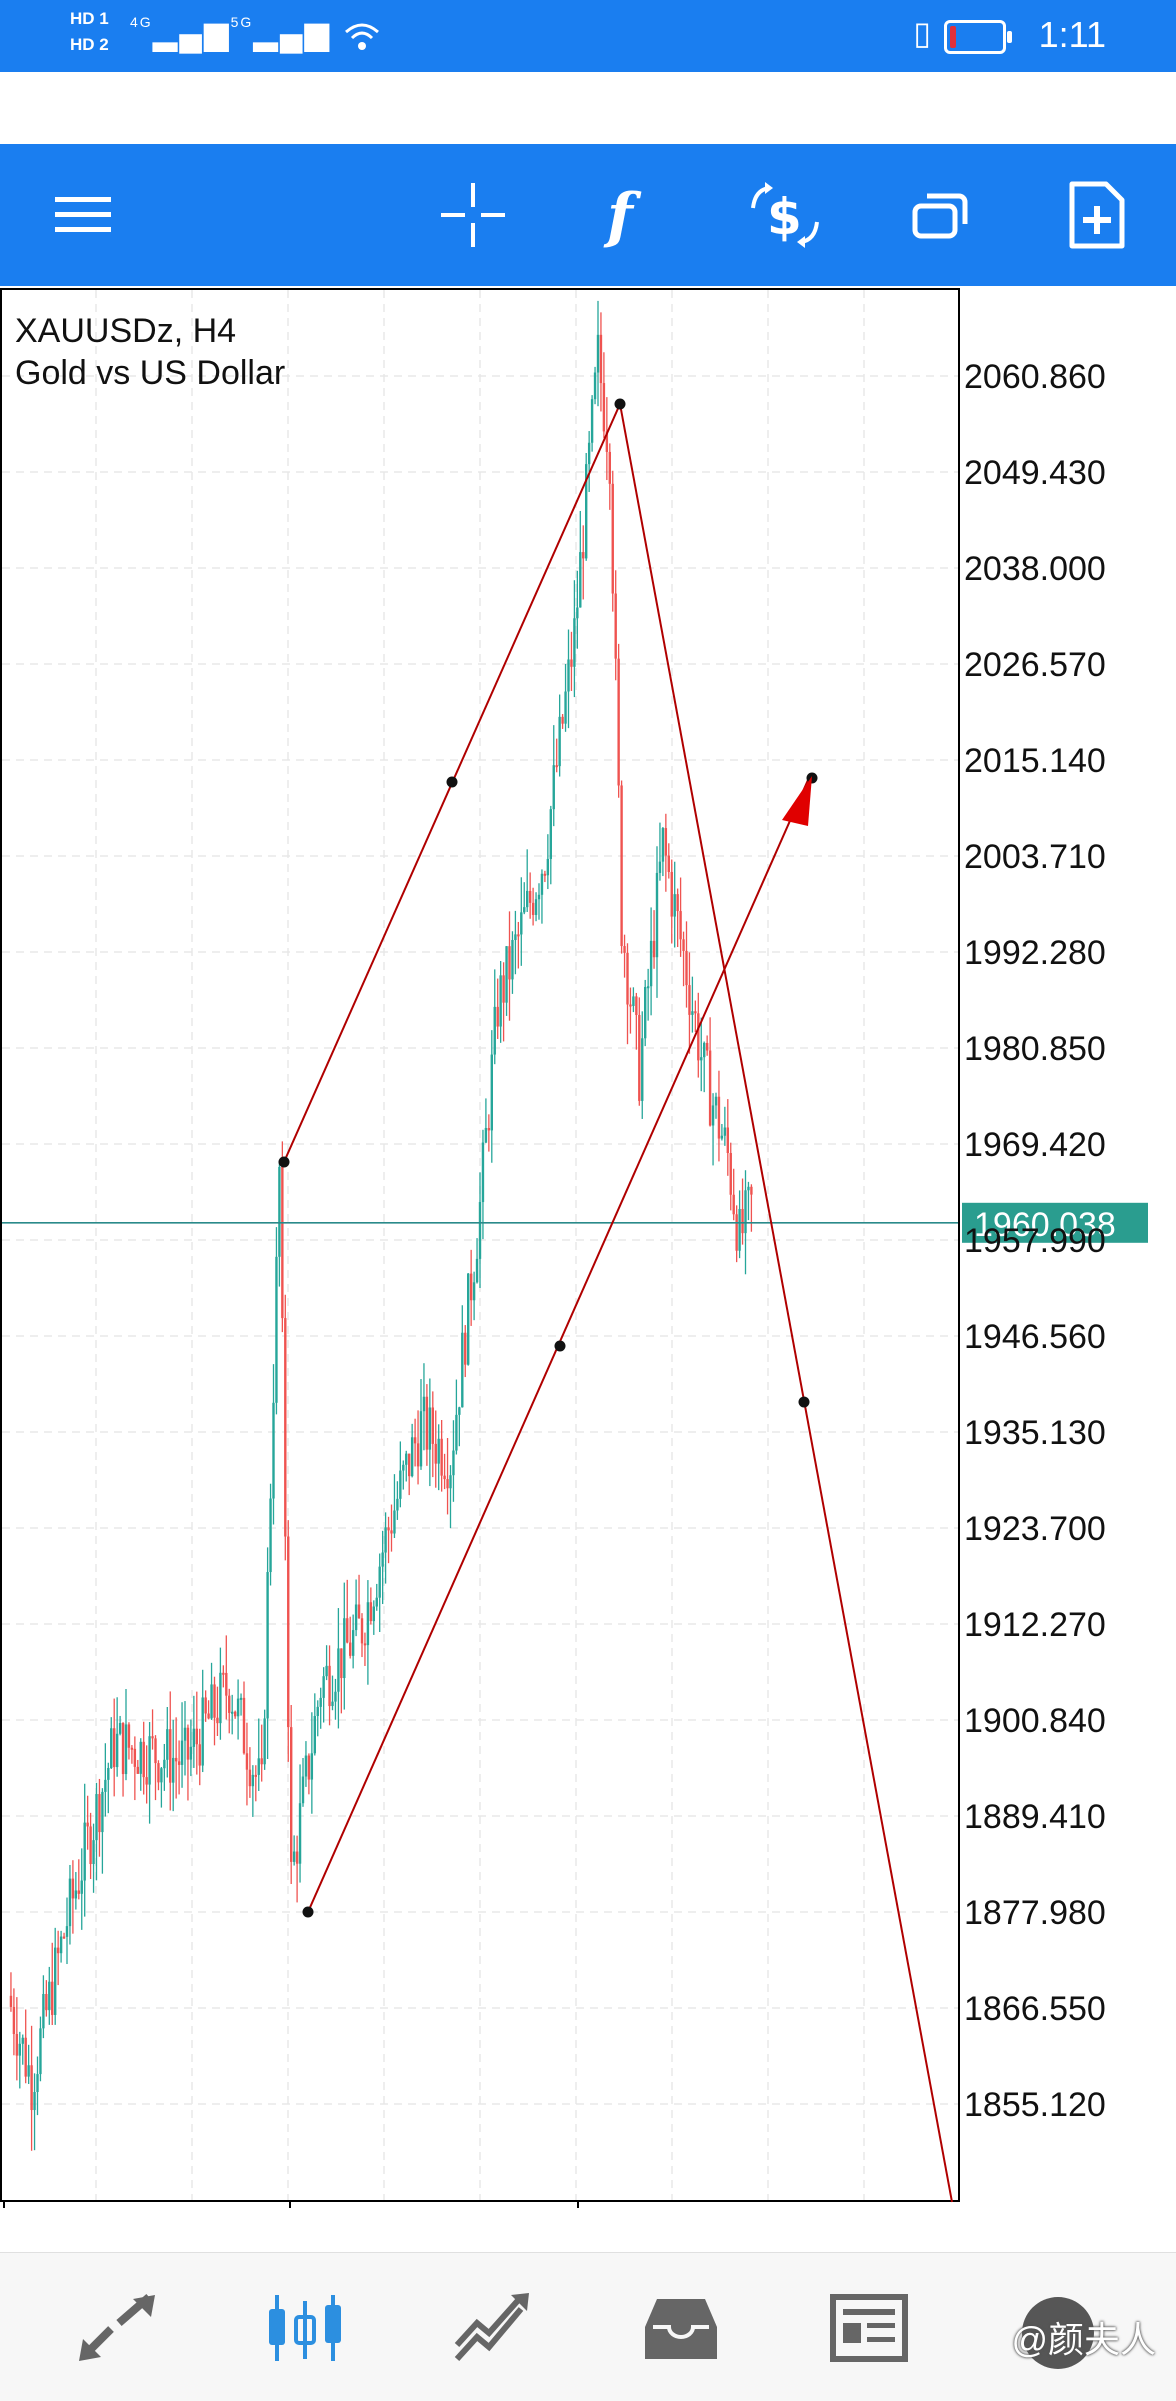 The height and width of the screenshot is (2401, 1176). I want to click on windows-button, so click(941, 215).